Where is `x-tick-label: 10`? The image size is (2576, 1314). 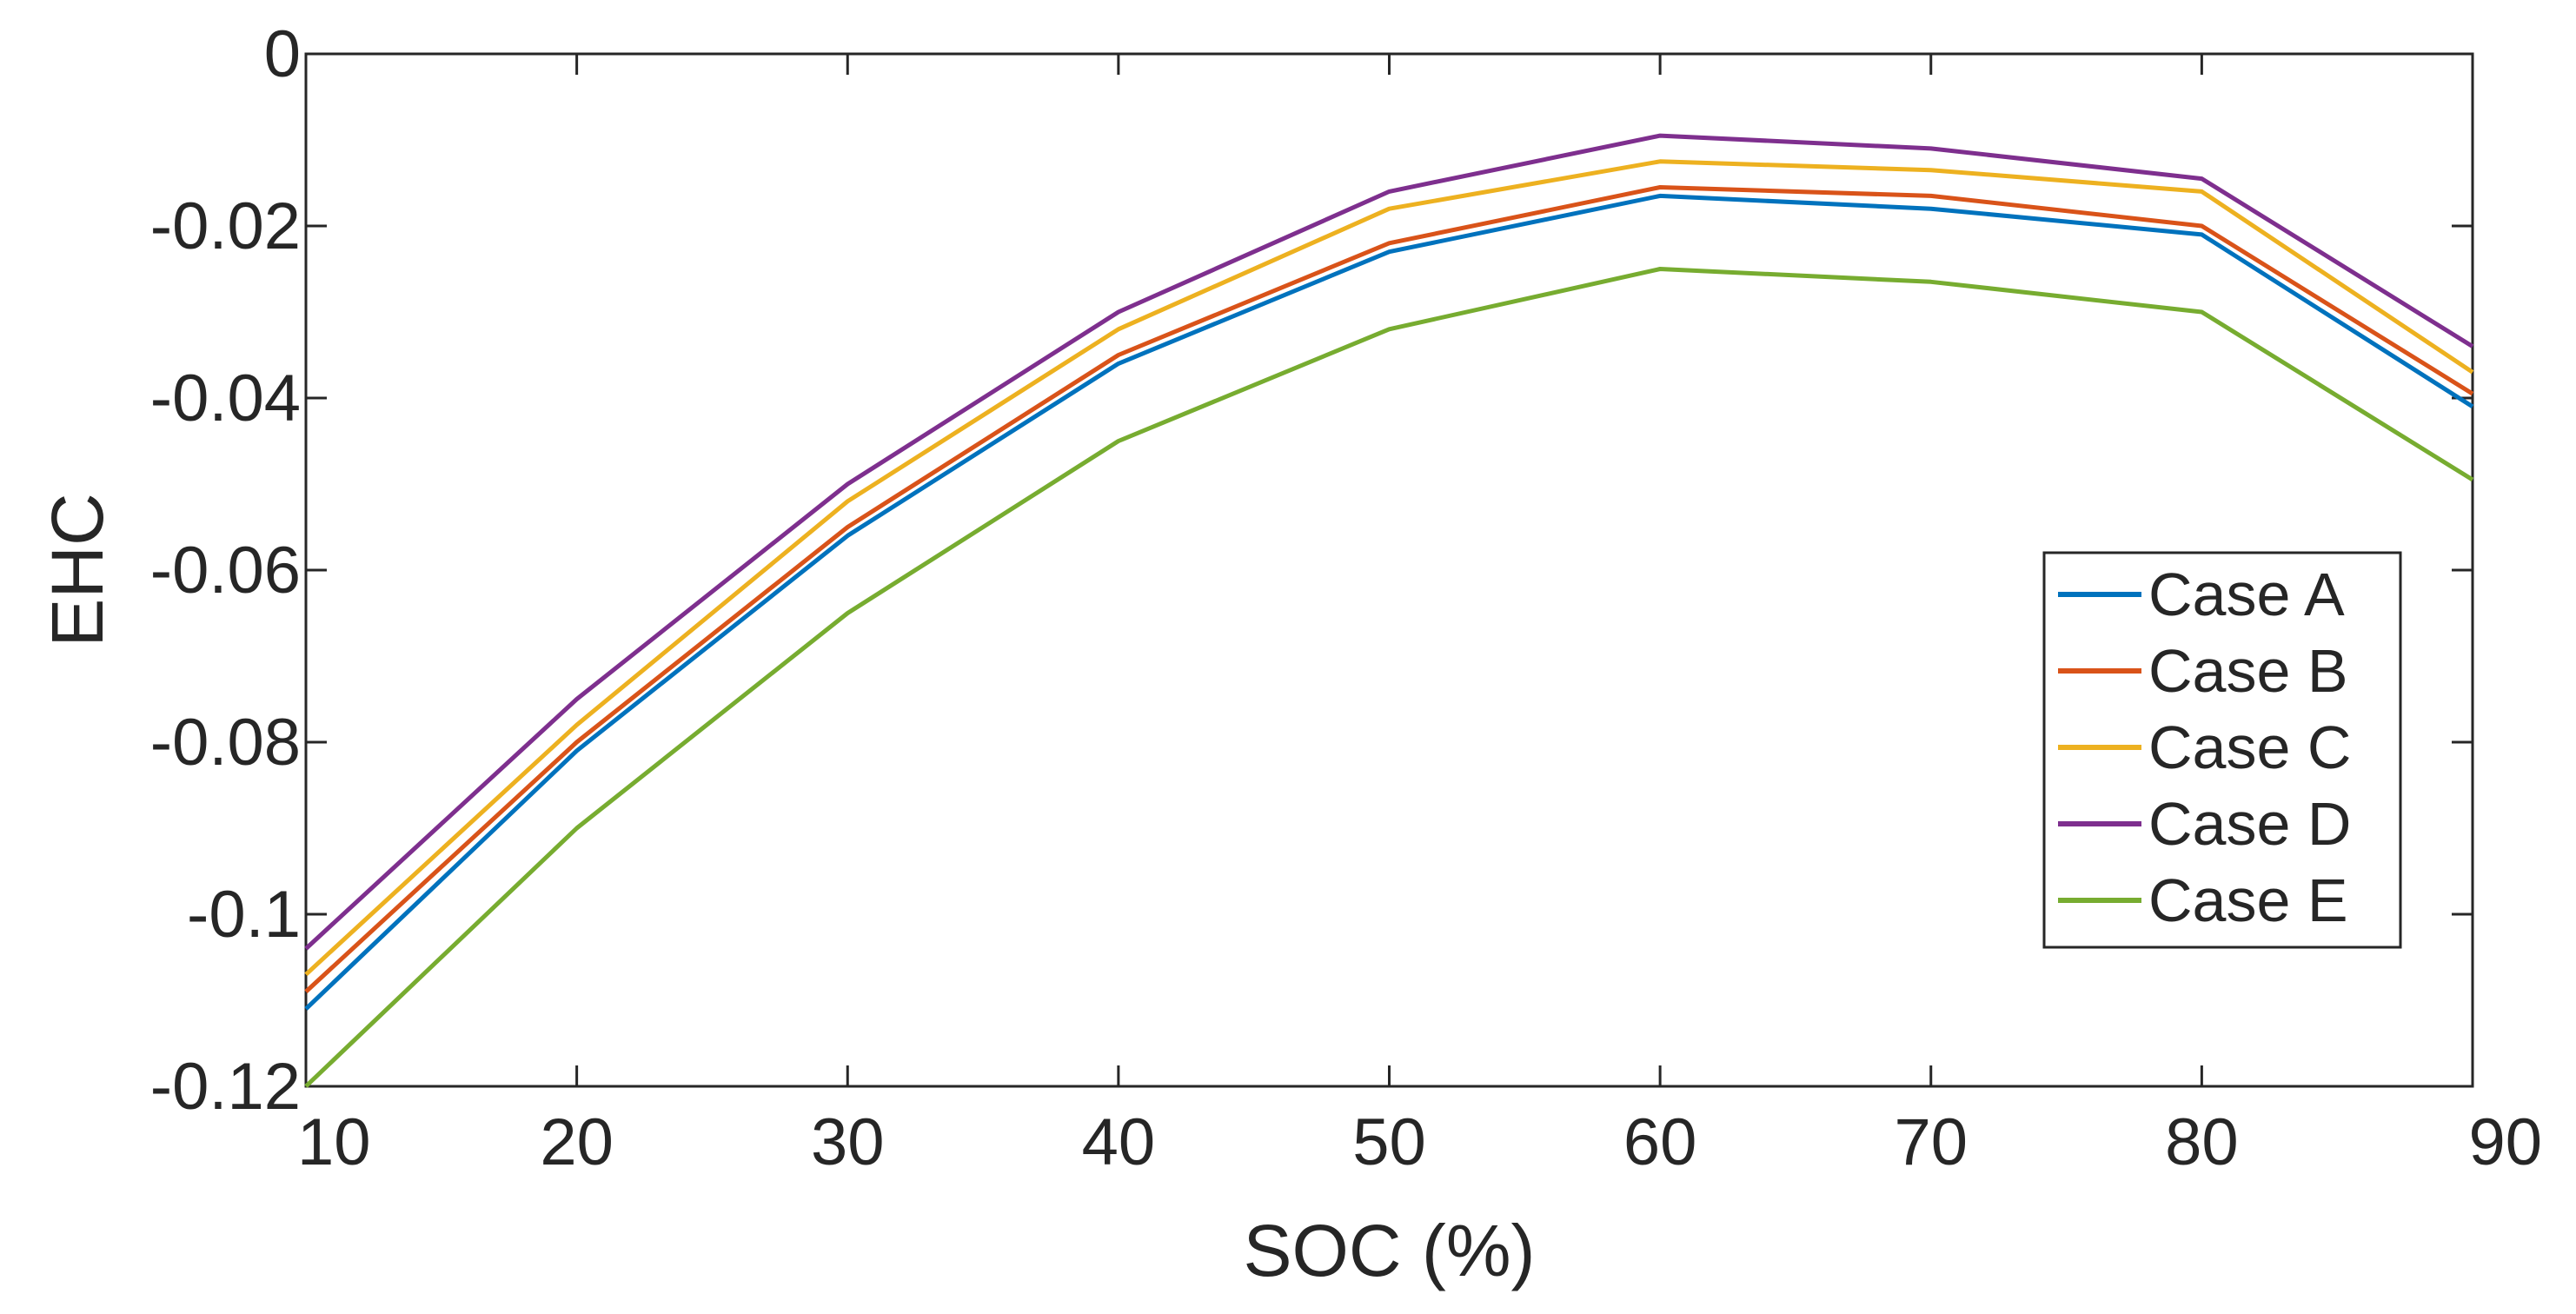 x-tick-label: 10 is located at coordinates (334, 1142).